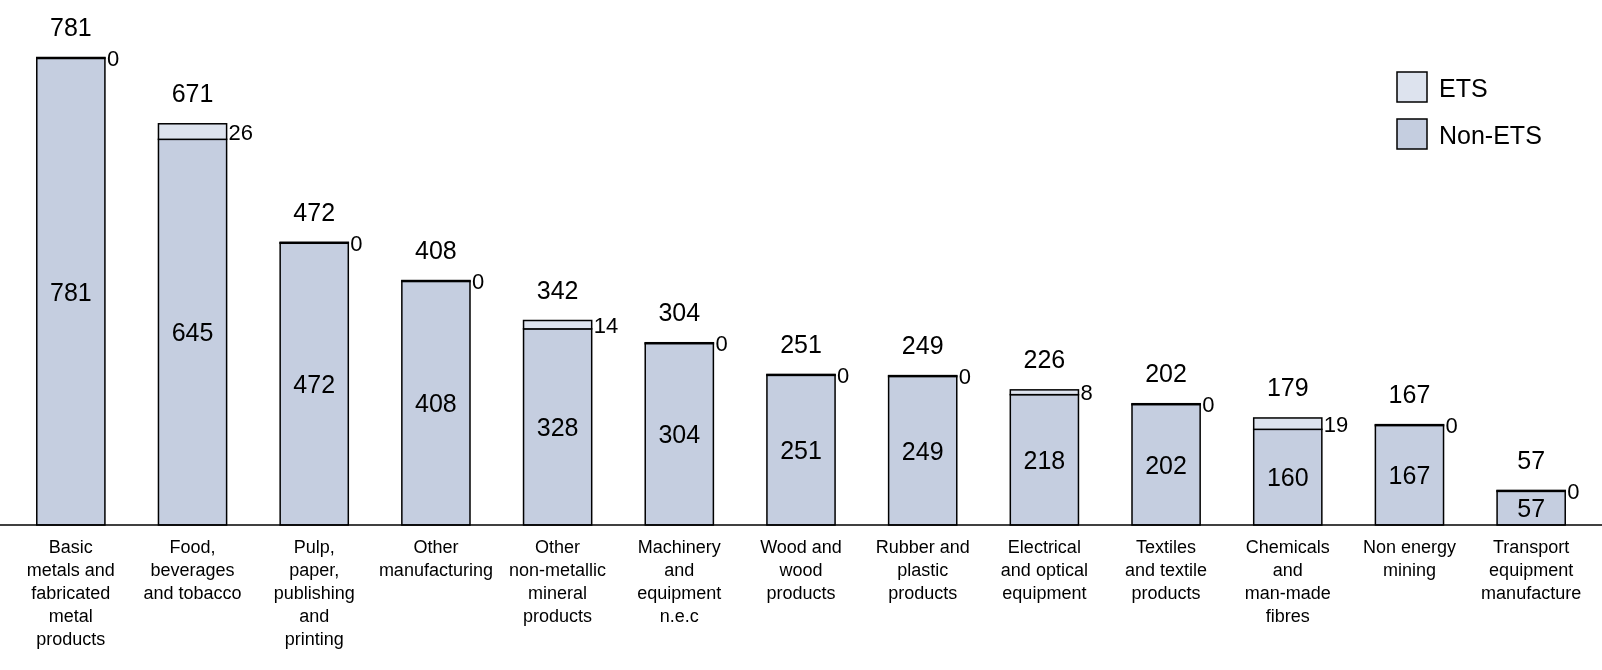  What do you see at coordinates (1044, 459) in the screenshot?
I see `data-label: 218` at bounding box center [1044, 459].